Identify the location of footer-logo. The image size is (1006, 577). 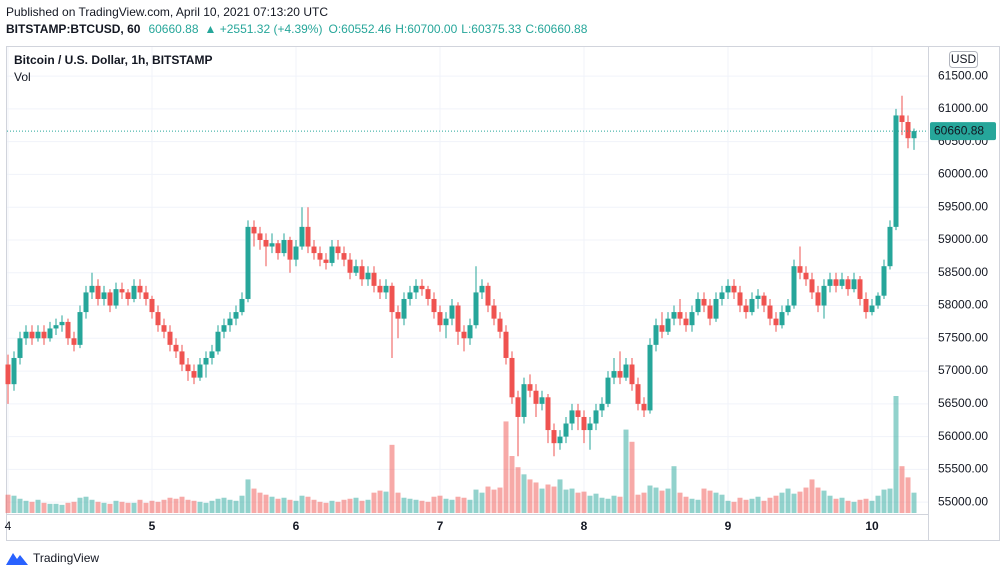
(17, 559).